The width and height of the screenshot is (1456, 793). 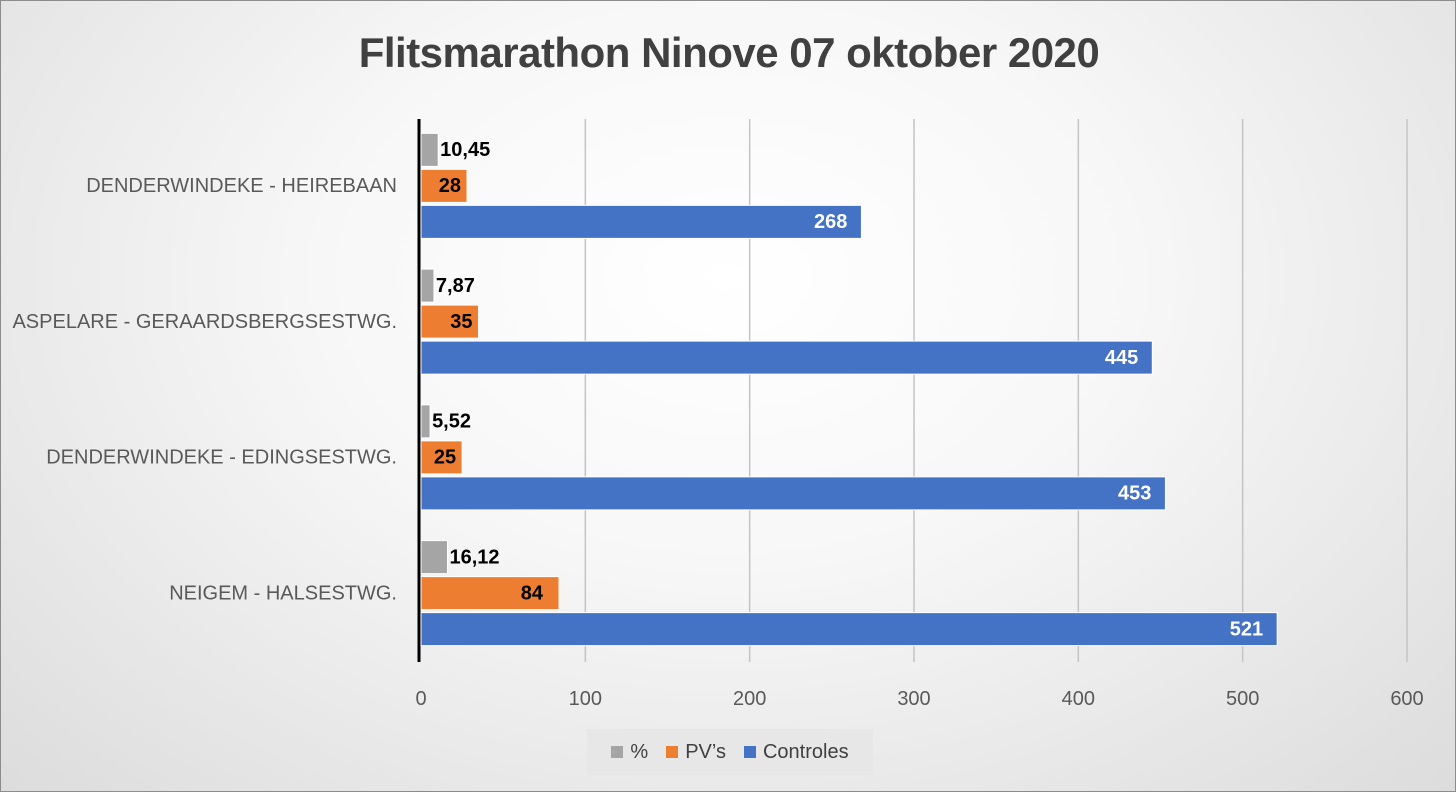 I want to click on data-label: 10,45, so click(x=465, y=150).